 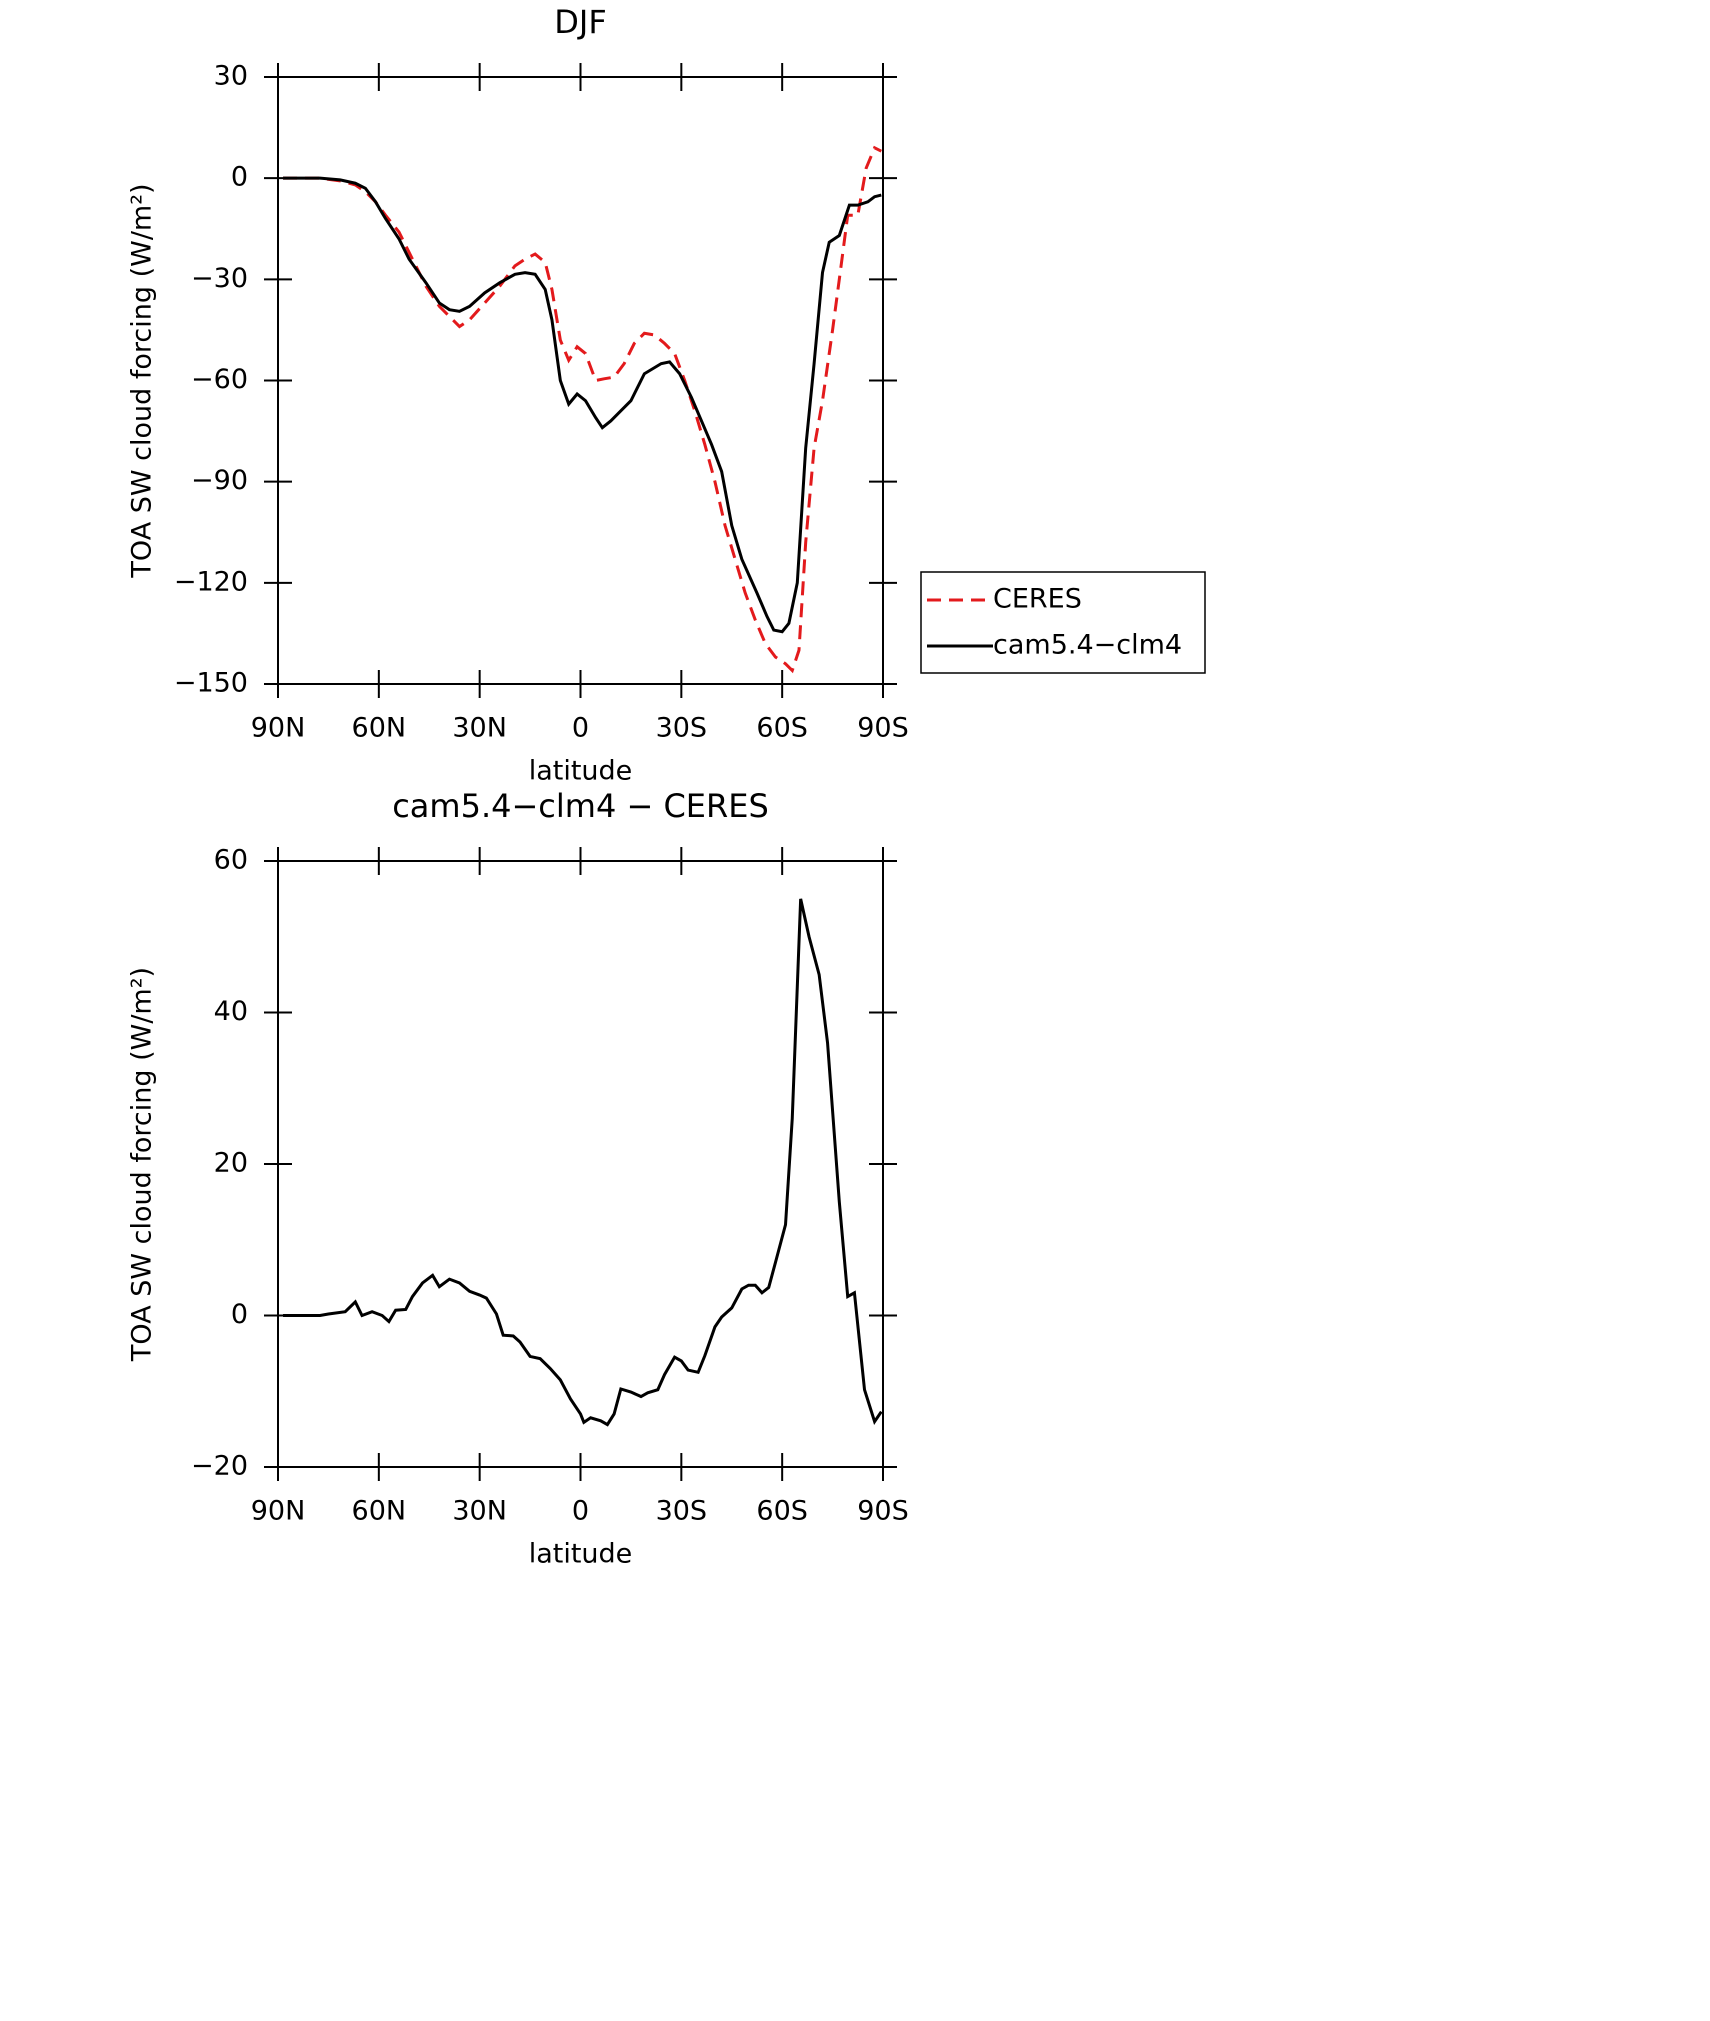 What do you see at coordinates (219, 379) in the screenshot?
I see `y-tick-label: −60` at bounding box center [219, 379].